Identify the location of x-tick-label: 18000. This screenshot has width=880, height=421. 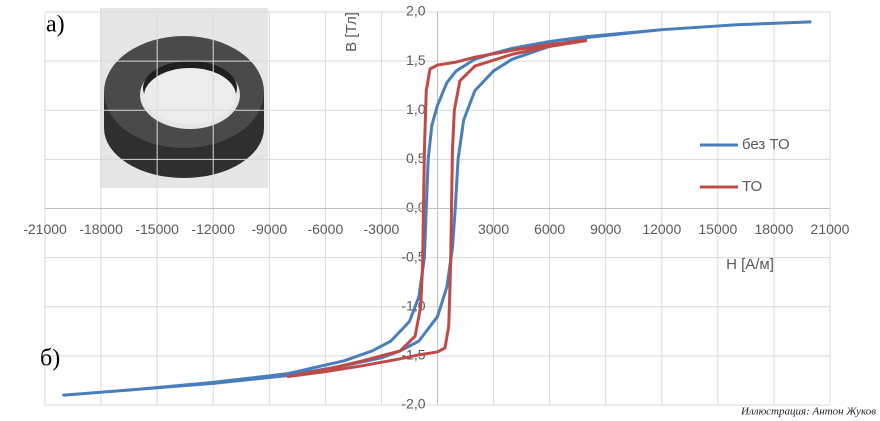
(773, 229).